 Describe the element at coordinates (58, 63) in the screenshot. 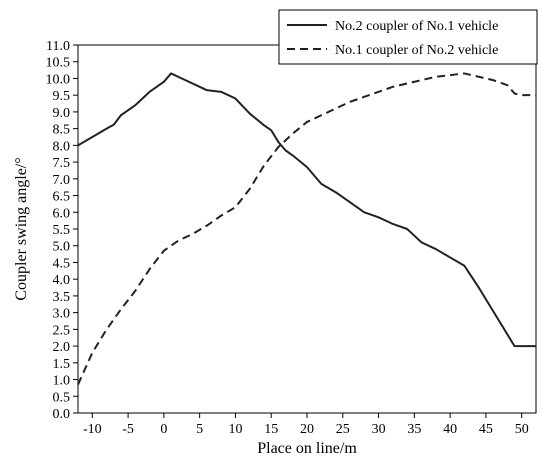

I see `y-tick-label: 10.5` at that location.